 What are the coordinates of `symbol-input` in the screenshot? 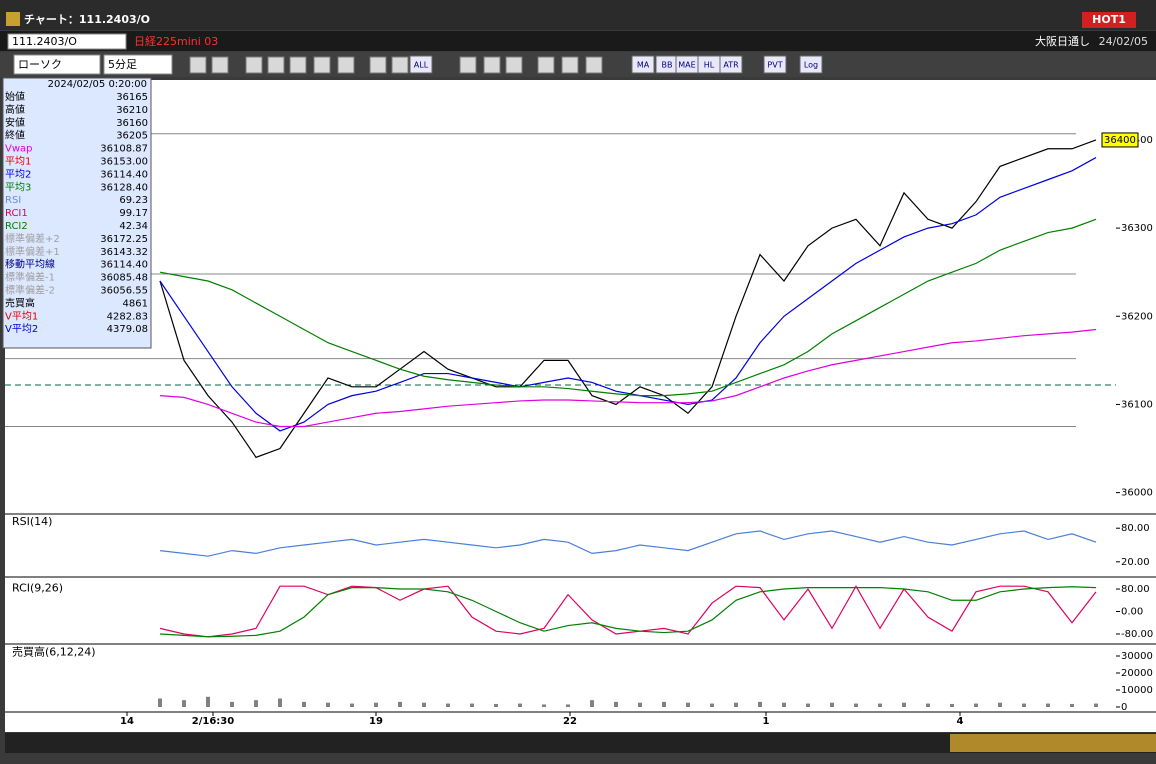 It's located at (67, 41).